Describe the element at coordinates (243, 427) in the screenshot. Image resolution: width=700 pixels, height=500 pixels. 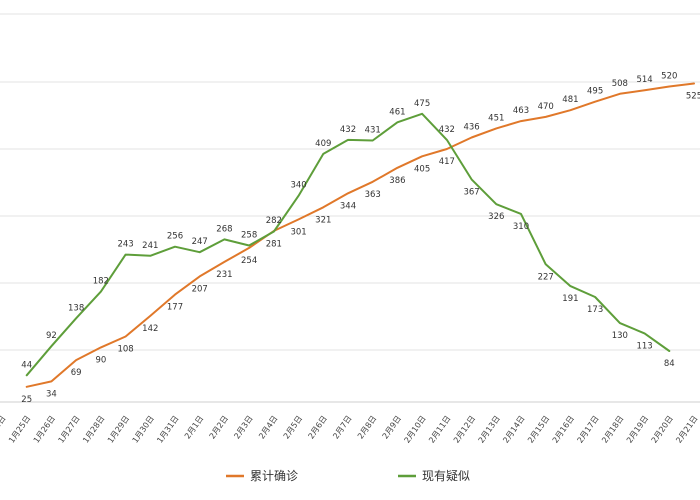
I see `x-tick-label: 2月3日` at that location.